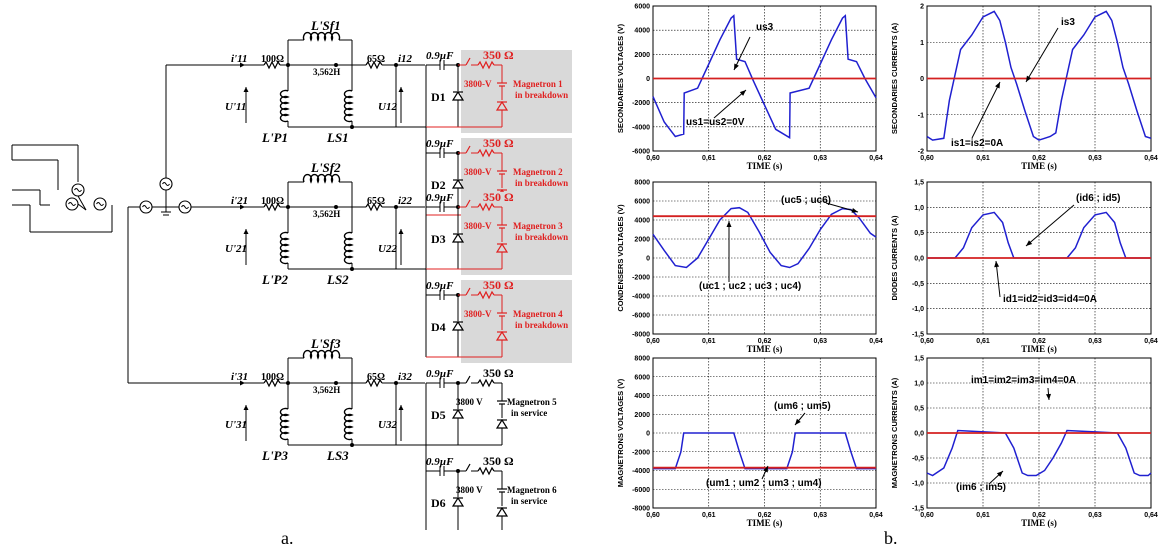  Describe the element at coordinates (642, 221) in the screenshot. I see `y-tick-label: 4000` at that location.